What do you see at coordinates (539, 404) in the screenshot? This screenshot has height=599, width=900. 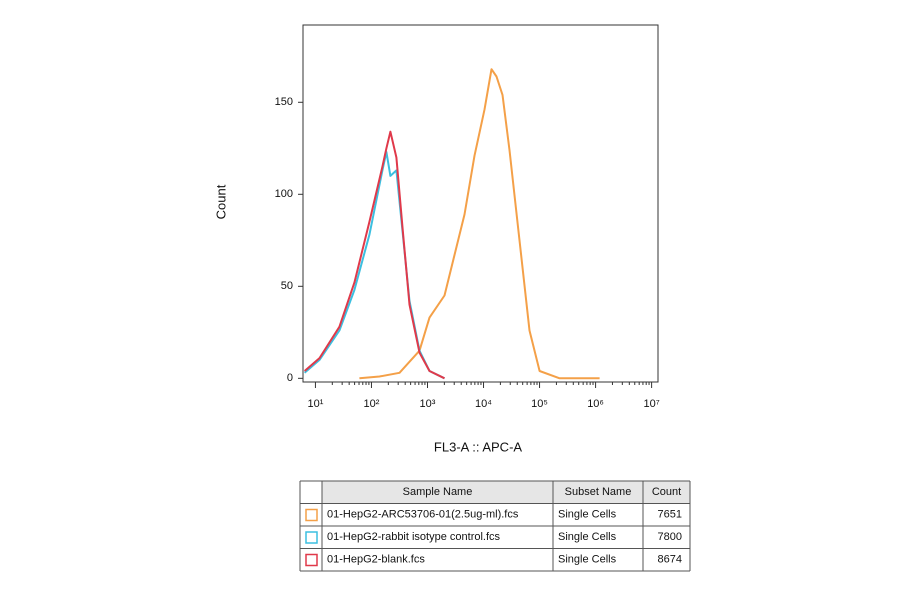 I see `x-tick-label: 10⁵` at bounding box center [539, 404].